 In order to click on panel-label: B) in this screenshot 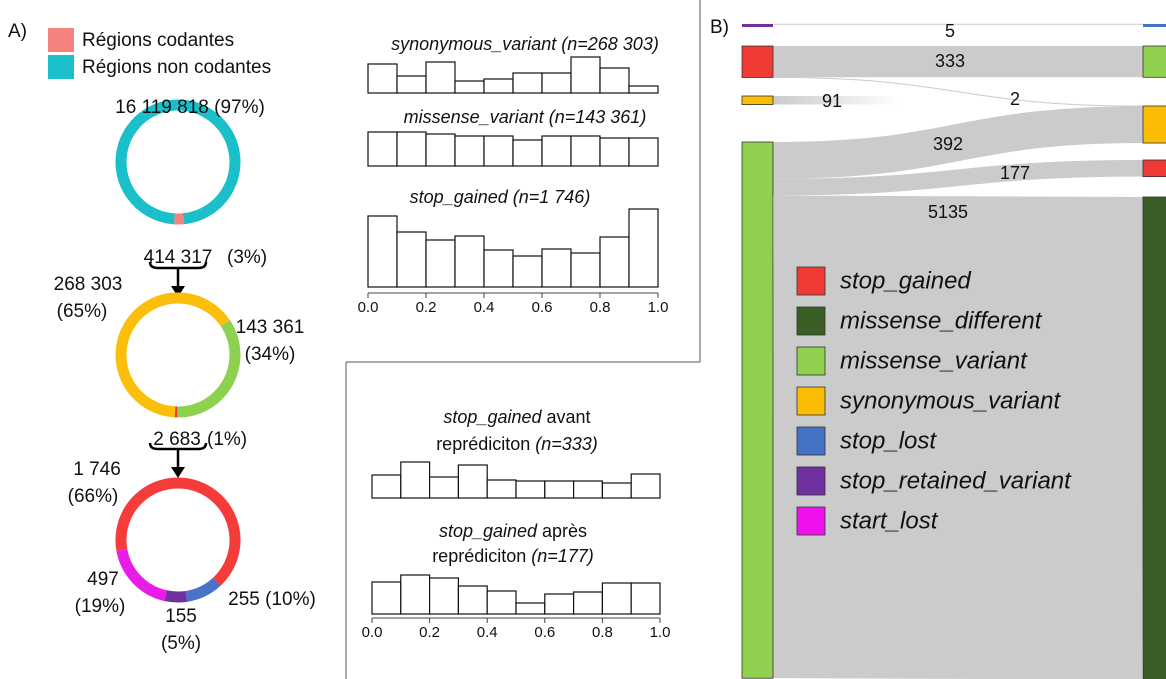, I will do `click(719, 27)`.